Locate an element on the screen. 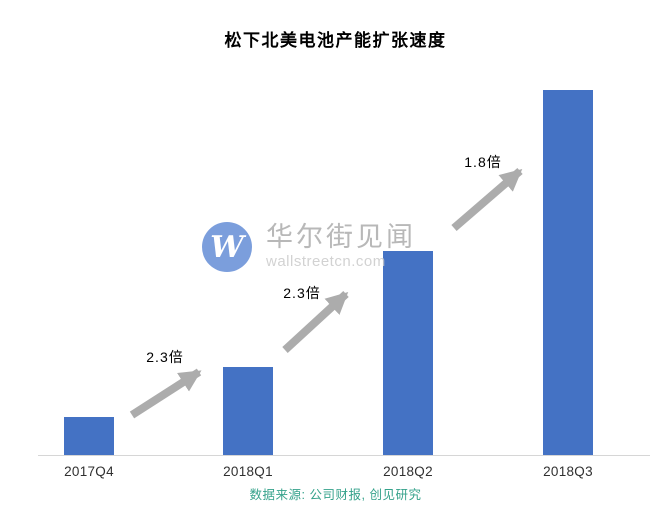 The image size is (671, 521). chart-title: 松下北美电池产能扩张速度 is located at coordinates (335, 40).